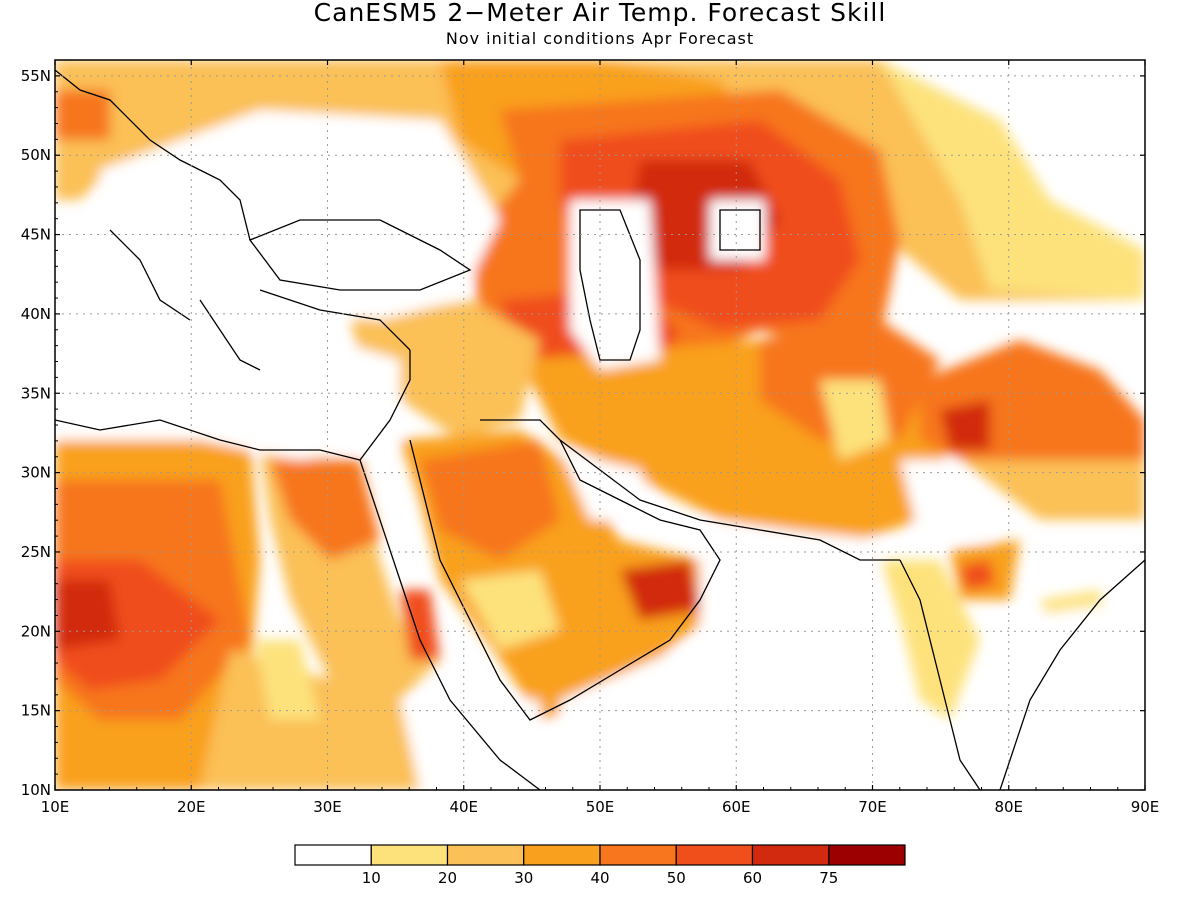  What do you see at coordinates (420, 625) in the screenshot?
I see `skill-area-red-sea` at bounding box center [420, 625].